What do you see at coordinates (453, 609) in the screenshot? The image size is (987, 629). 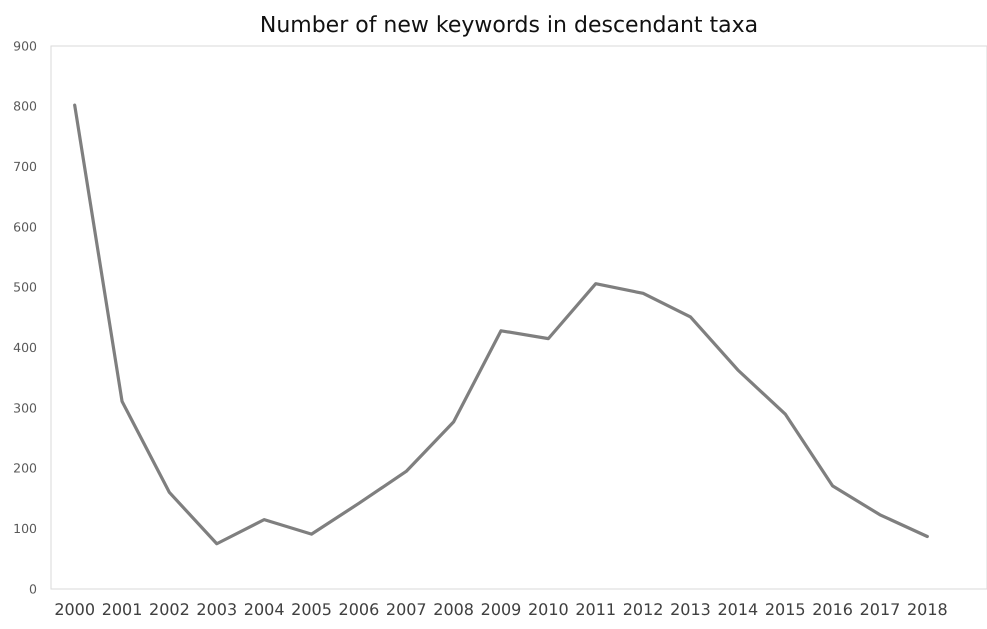 I see `x-tick-label: 2008` at bounding box center [453, 609].